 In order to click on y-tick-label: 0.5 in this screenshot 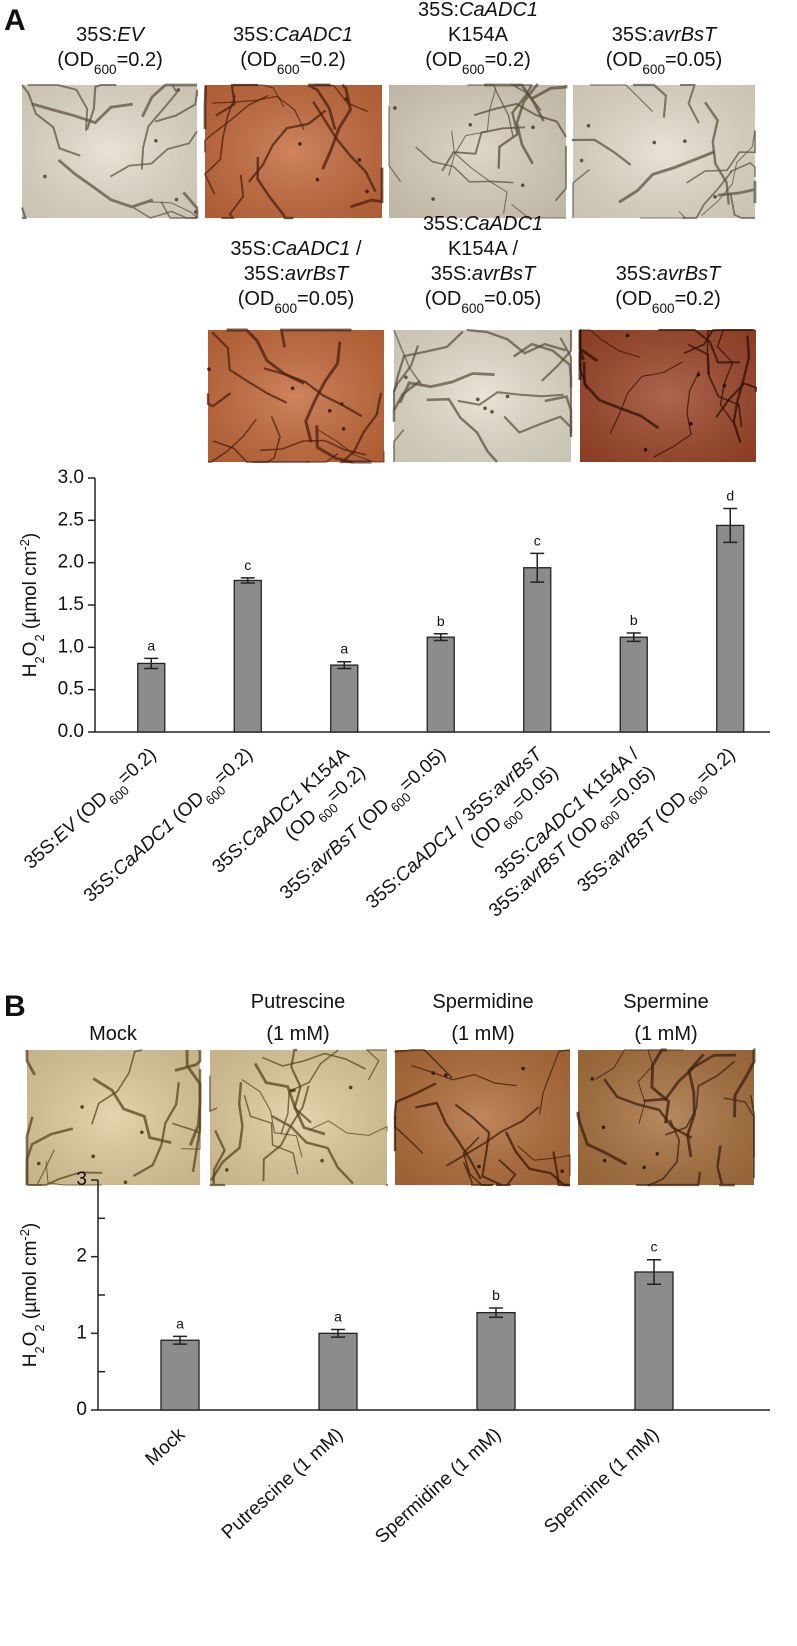, I will do `click(71, 689)`.